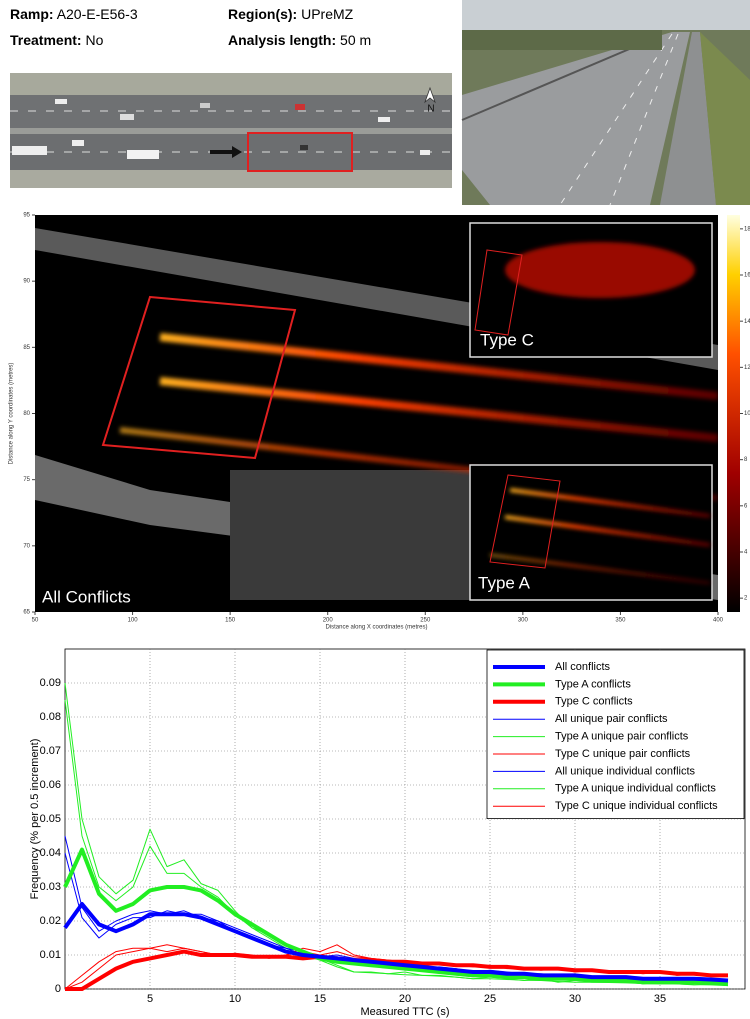  I want to click on x-tick-label: 5, so click(150, 999).